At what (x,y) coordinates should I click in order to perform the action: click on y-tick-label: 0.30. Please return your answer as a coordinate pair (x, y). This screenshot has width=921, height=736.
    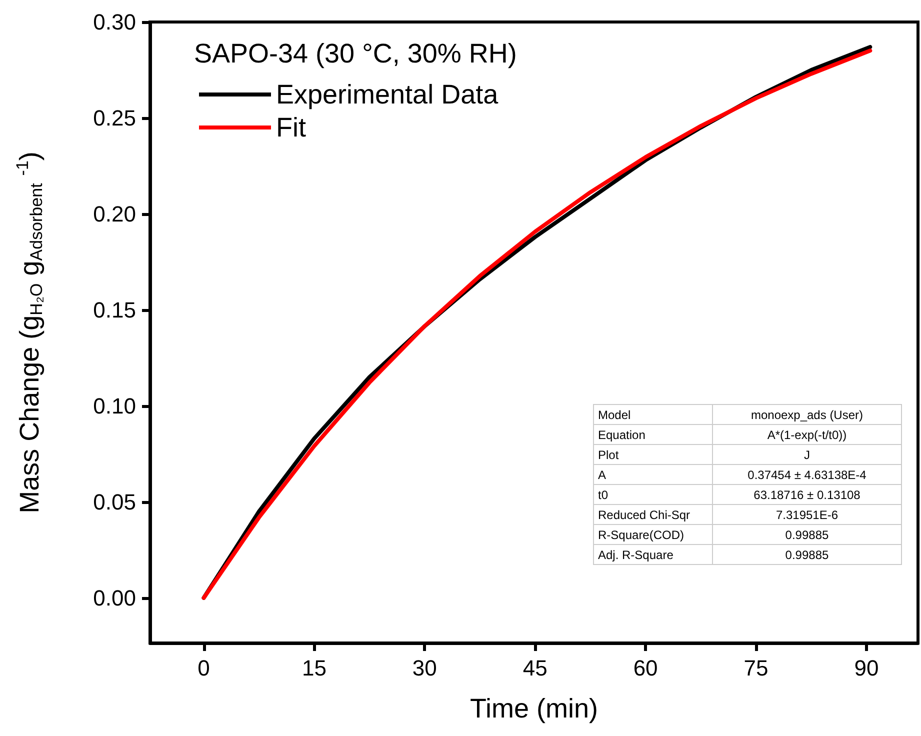
    Looking at the image, I should click on (114, 22).